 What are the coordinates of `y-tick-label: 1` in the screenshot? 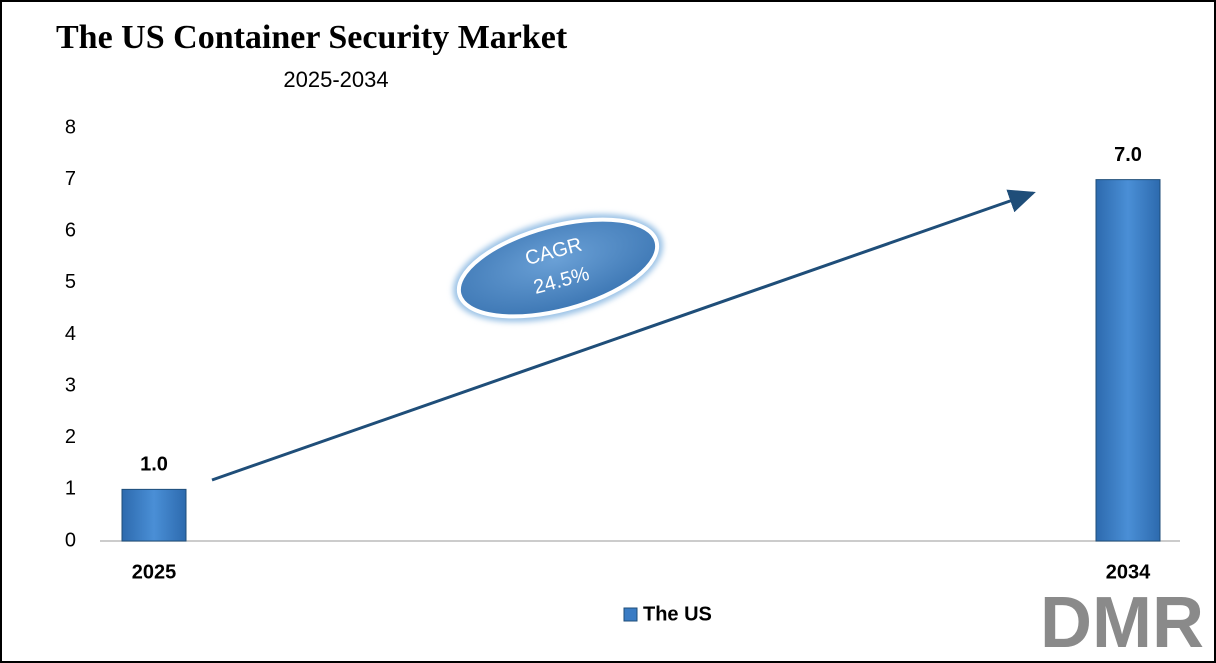 It's located at (70, 489).